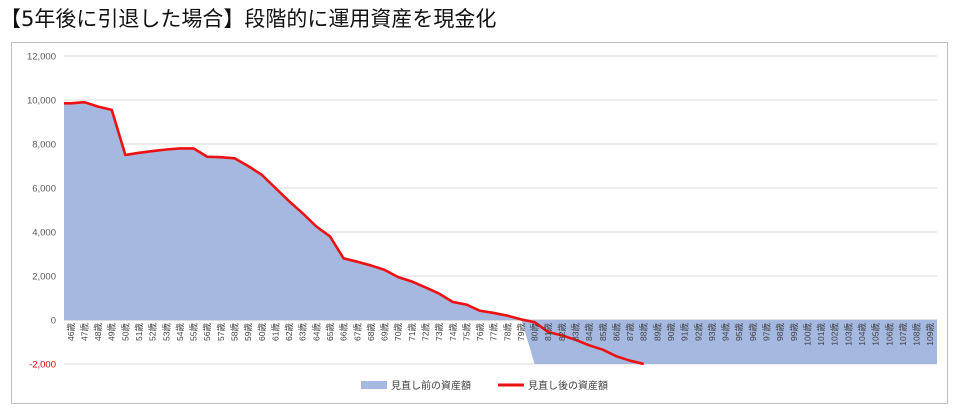 This screenshot has height=415, width=960. What do you see at coordinates (42, 365) in the screenshot?
I see `y-tick-label: -2,000` at bounding box center [42, 365].